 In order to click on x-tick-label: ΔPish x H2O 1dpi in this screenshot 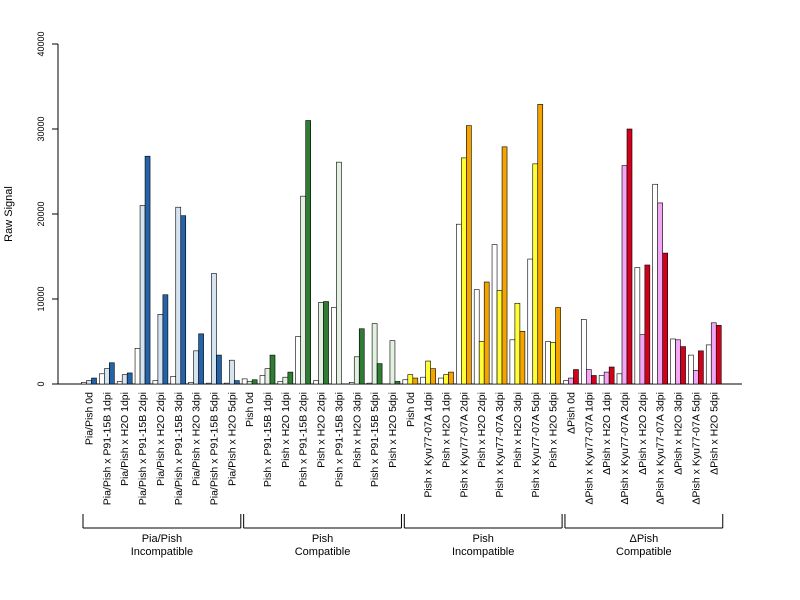, I will do `click(607, 433)`.